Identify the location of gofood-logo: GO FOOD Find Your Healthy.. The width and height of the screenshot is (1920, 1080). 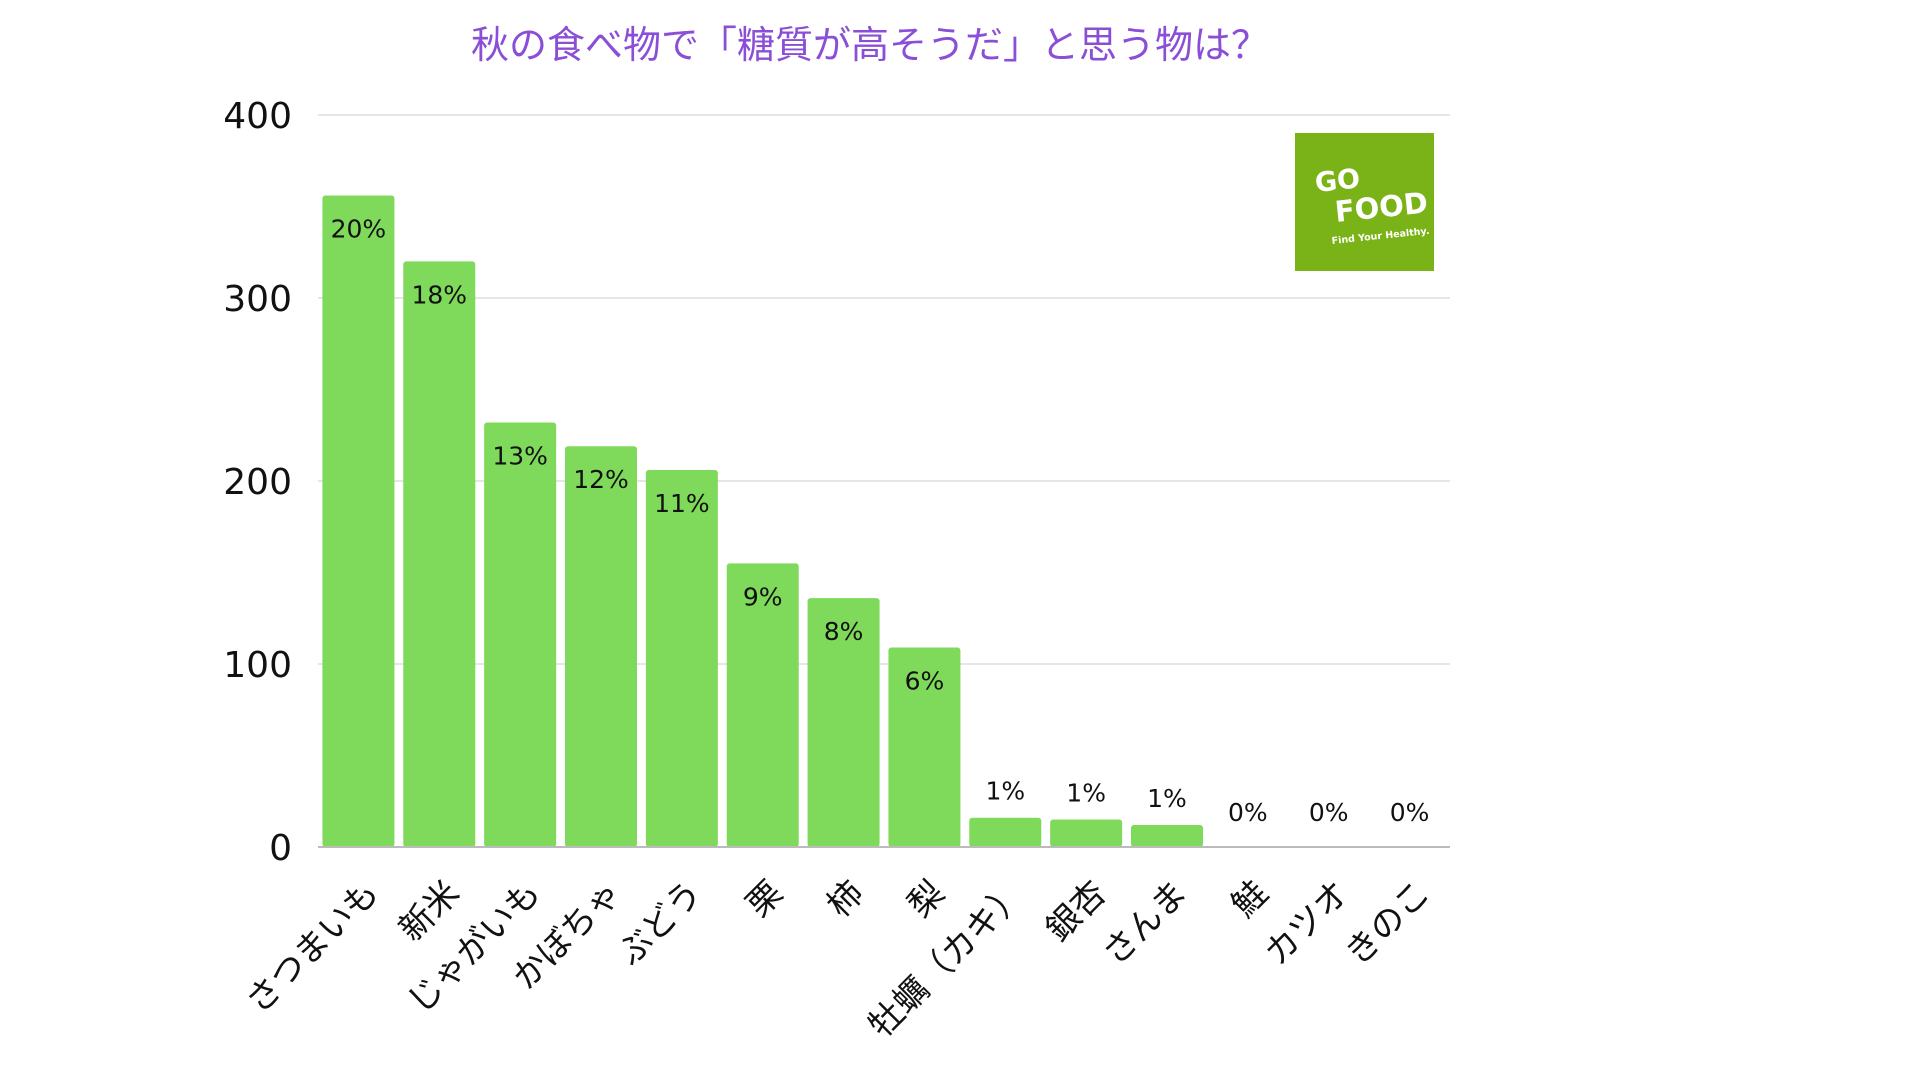
(1364, 202).